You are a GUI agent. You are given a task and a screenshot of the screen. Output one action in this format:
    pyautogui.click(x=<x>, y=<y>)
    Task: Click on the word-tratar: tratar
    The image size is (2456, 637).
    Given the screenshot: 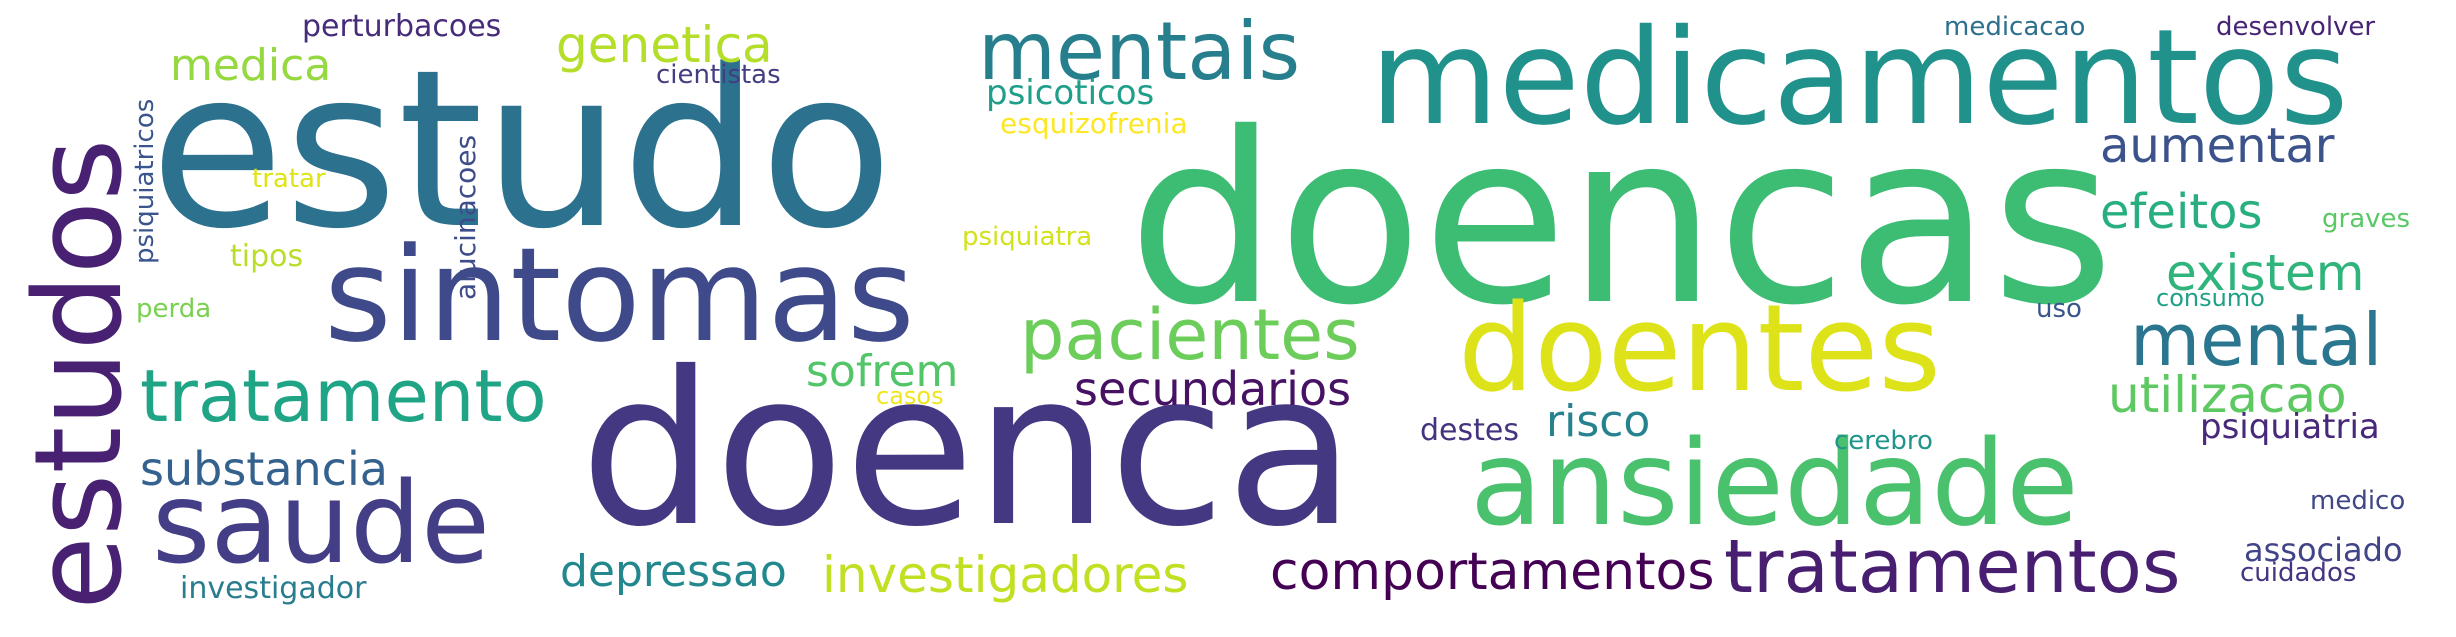 What is the action you would take?
    pyautogui.click(x=289, y=179)
    